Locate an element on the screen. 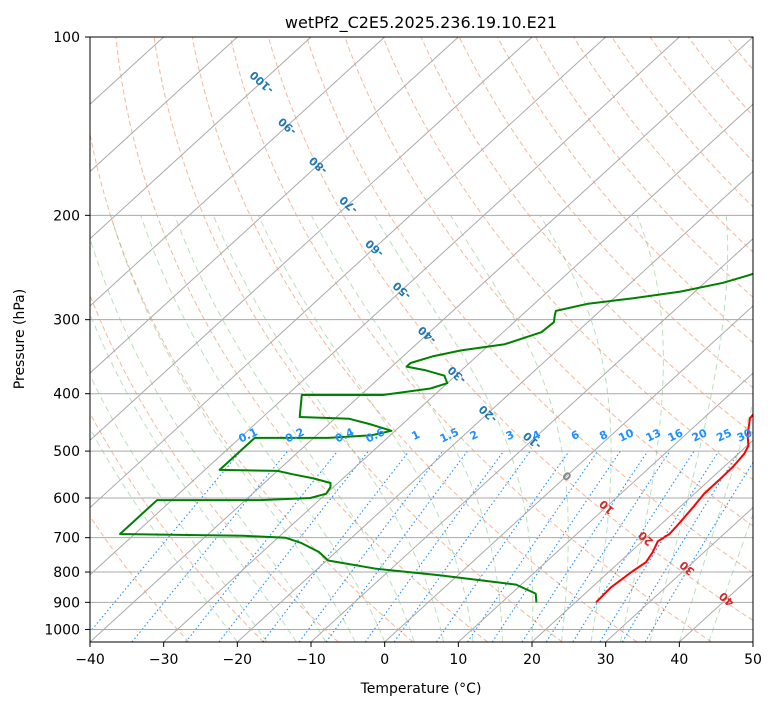 The image size is (775, 712). y-tick-label: 200 is located at coordinates (66, 216).